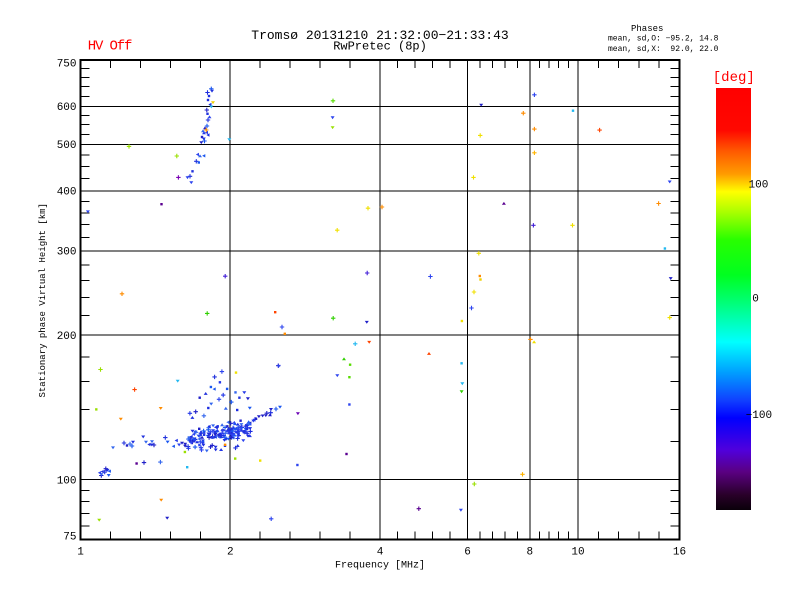 This screenshot has height=600, width=800. Describe the element at coordinates (67, 253) in the screenshot. I see `svg-text: 300` at that location.